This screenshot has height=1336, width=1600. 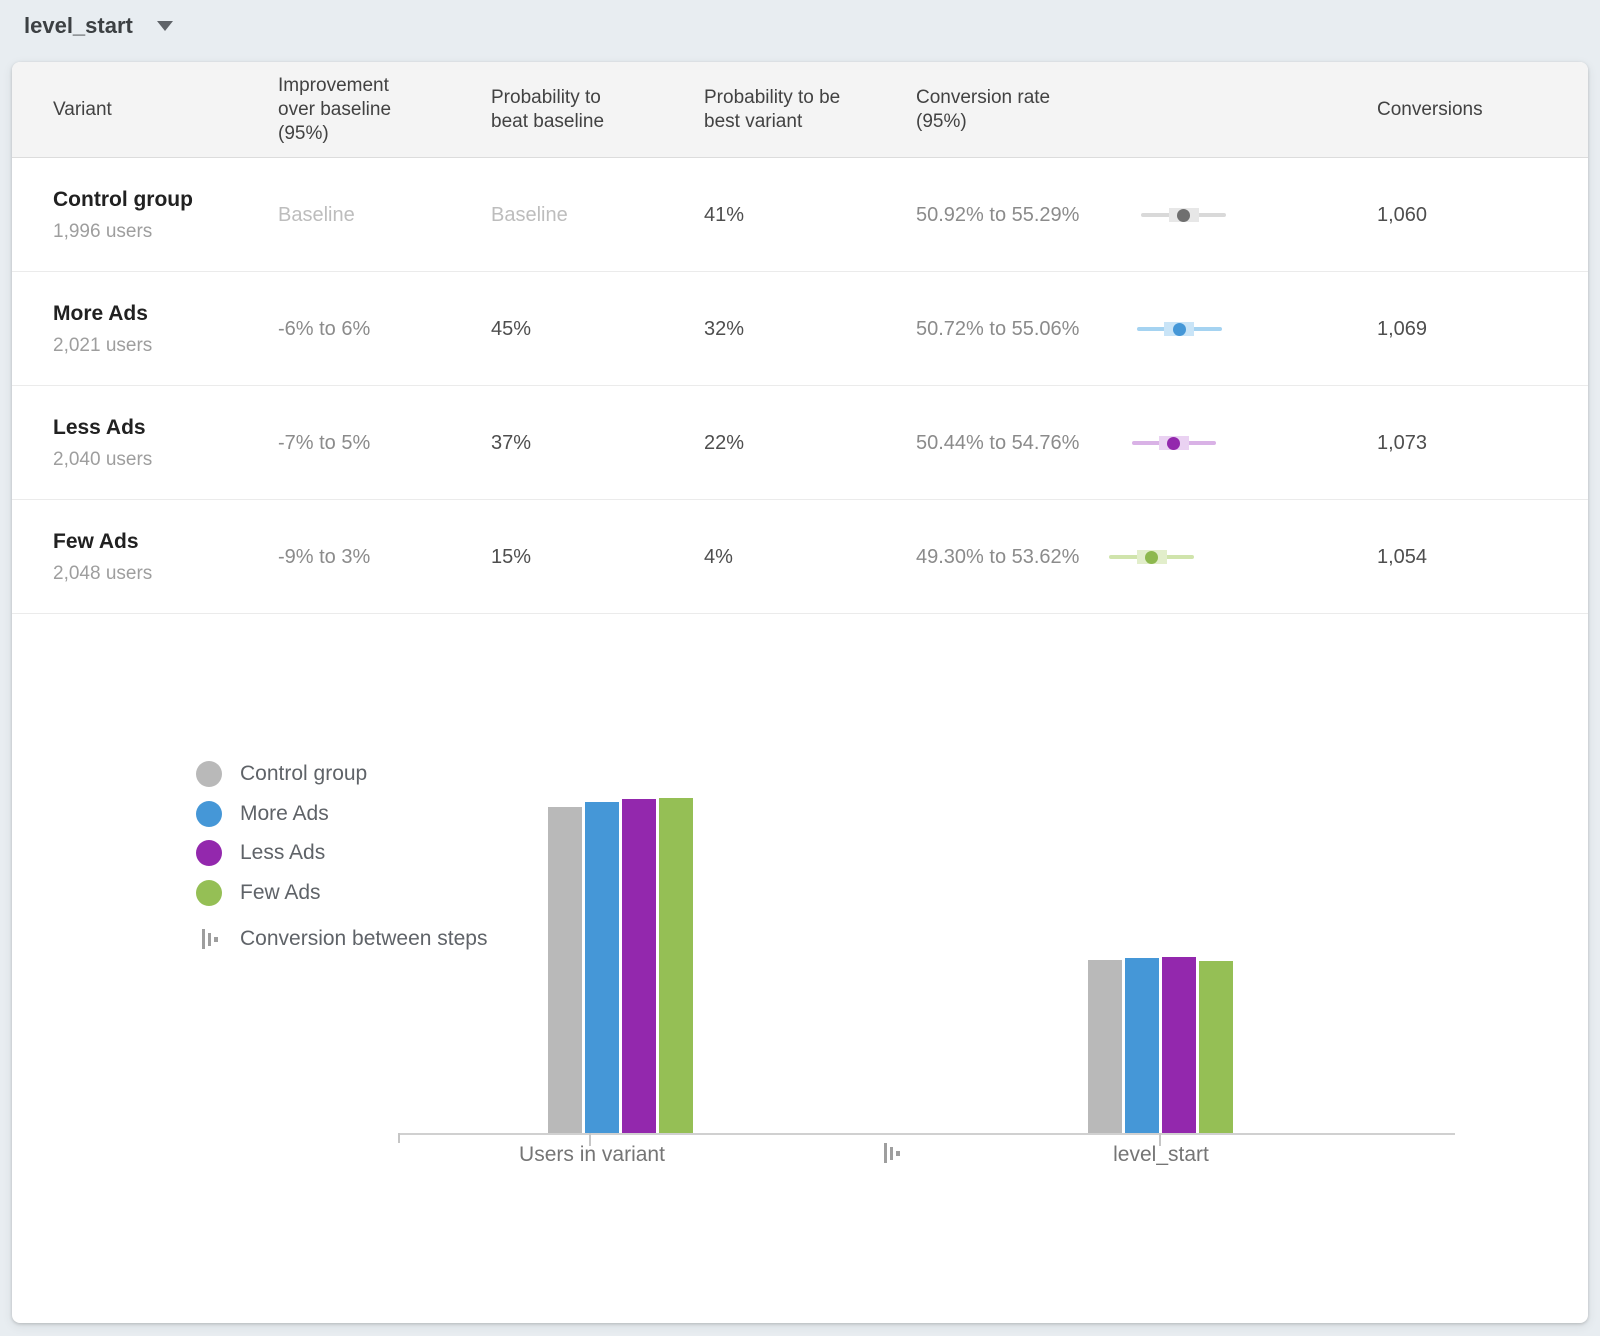 I want to click on bar-more_ads-level-start, so click(x=1142, y=1045).